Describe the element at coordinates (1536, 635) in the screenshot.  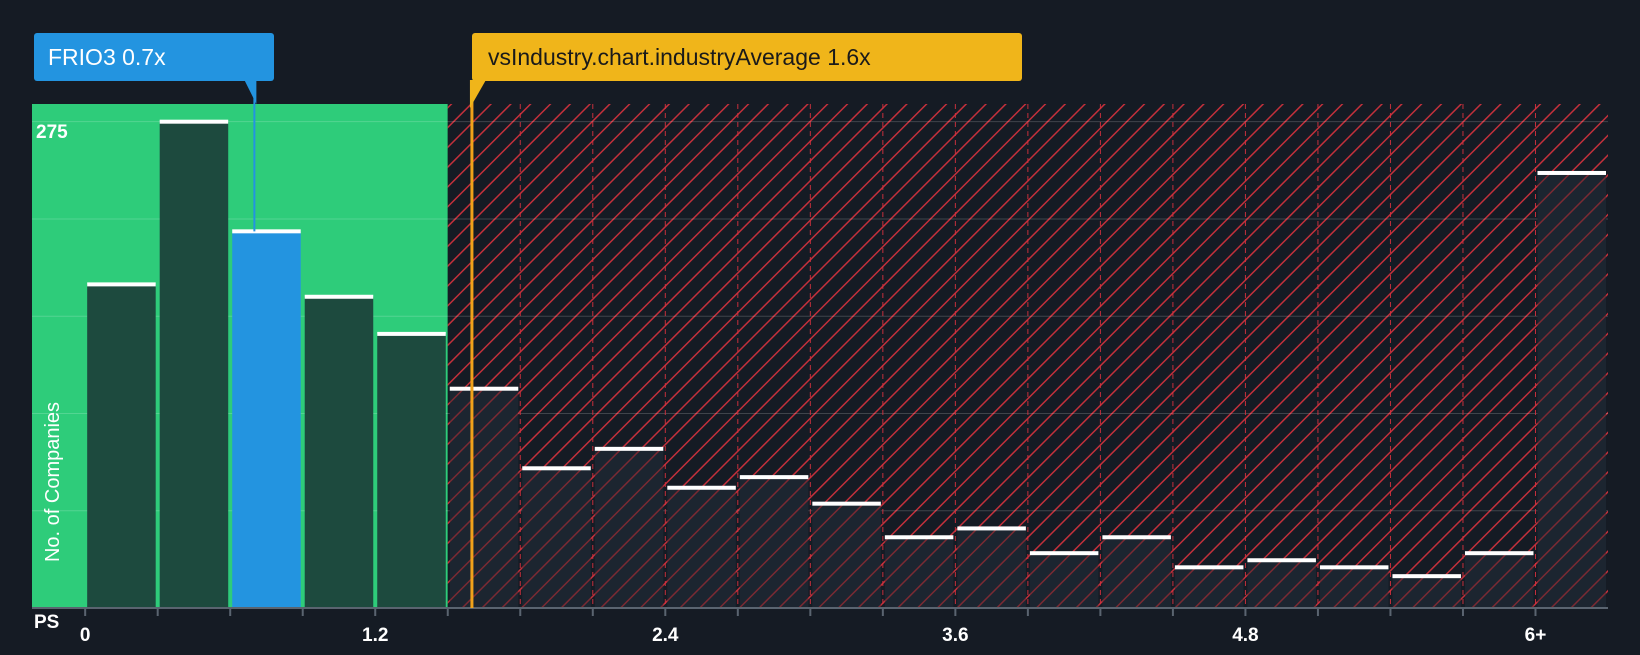
I see `x-tick-label: 6+` at that location.